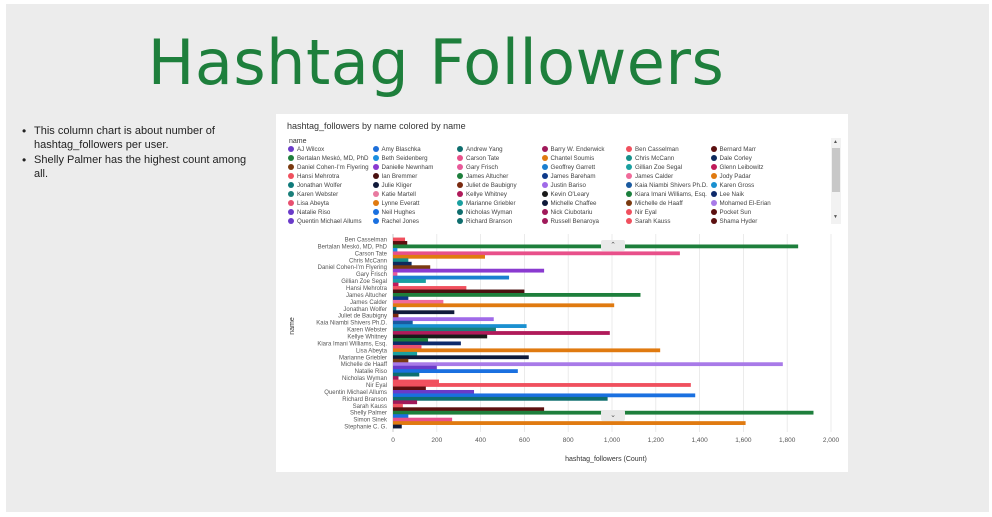  I want to click on legend-item: Russell Benaroya, so click(570, 222).